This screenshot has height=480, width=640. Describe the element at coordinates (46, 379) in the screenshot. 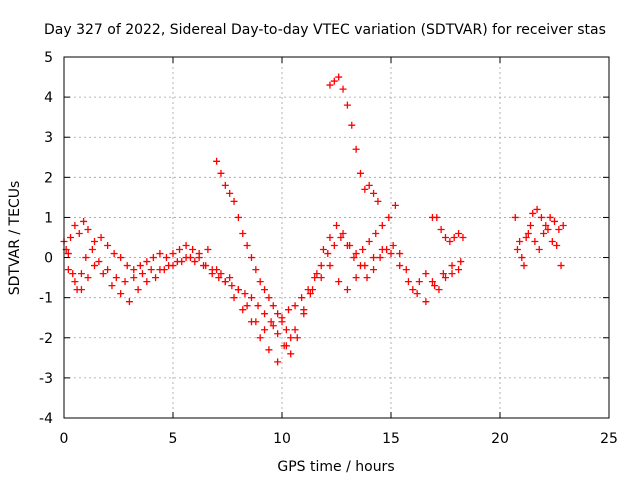

I see `y-tick-label: -3` at that location.